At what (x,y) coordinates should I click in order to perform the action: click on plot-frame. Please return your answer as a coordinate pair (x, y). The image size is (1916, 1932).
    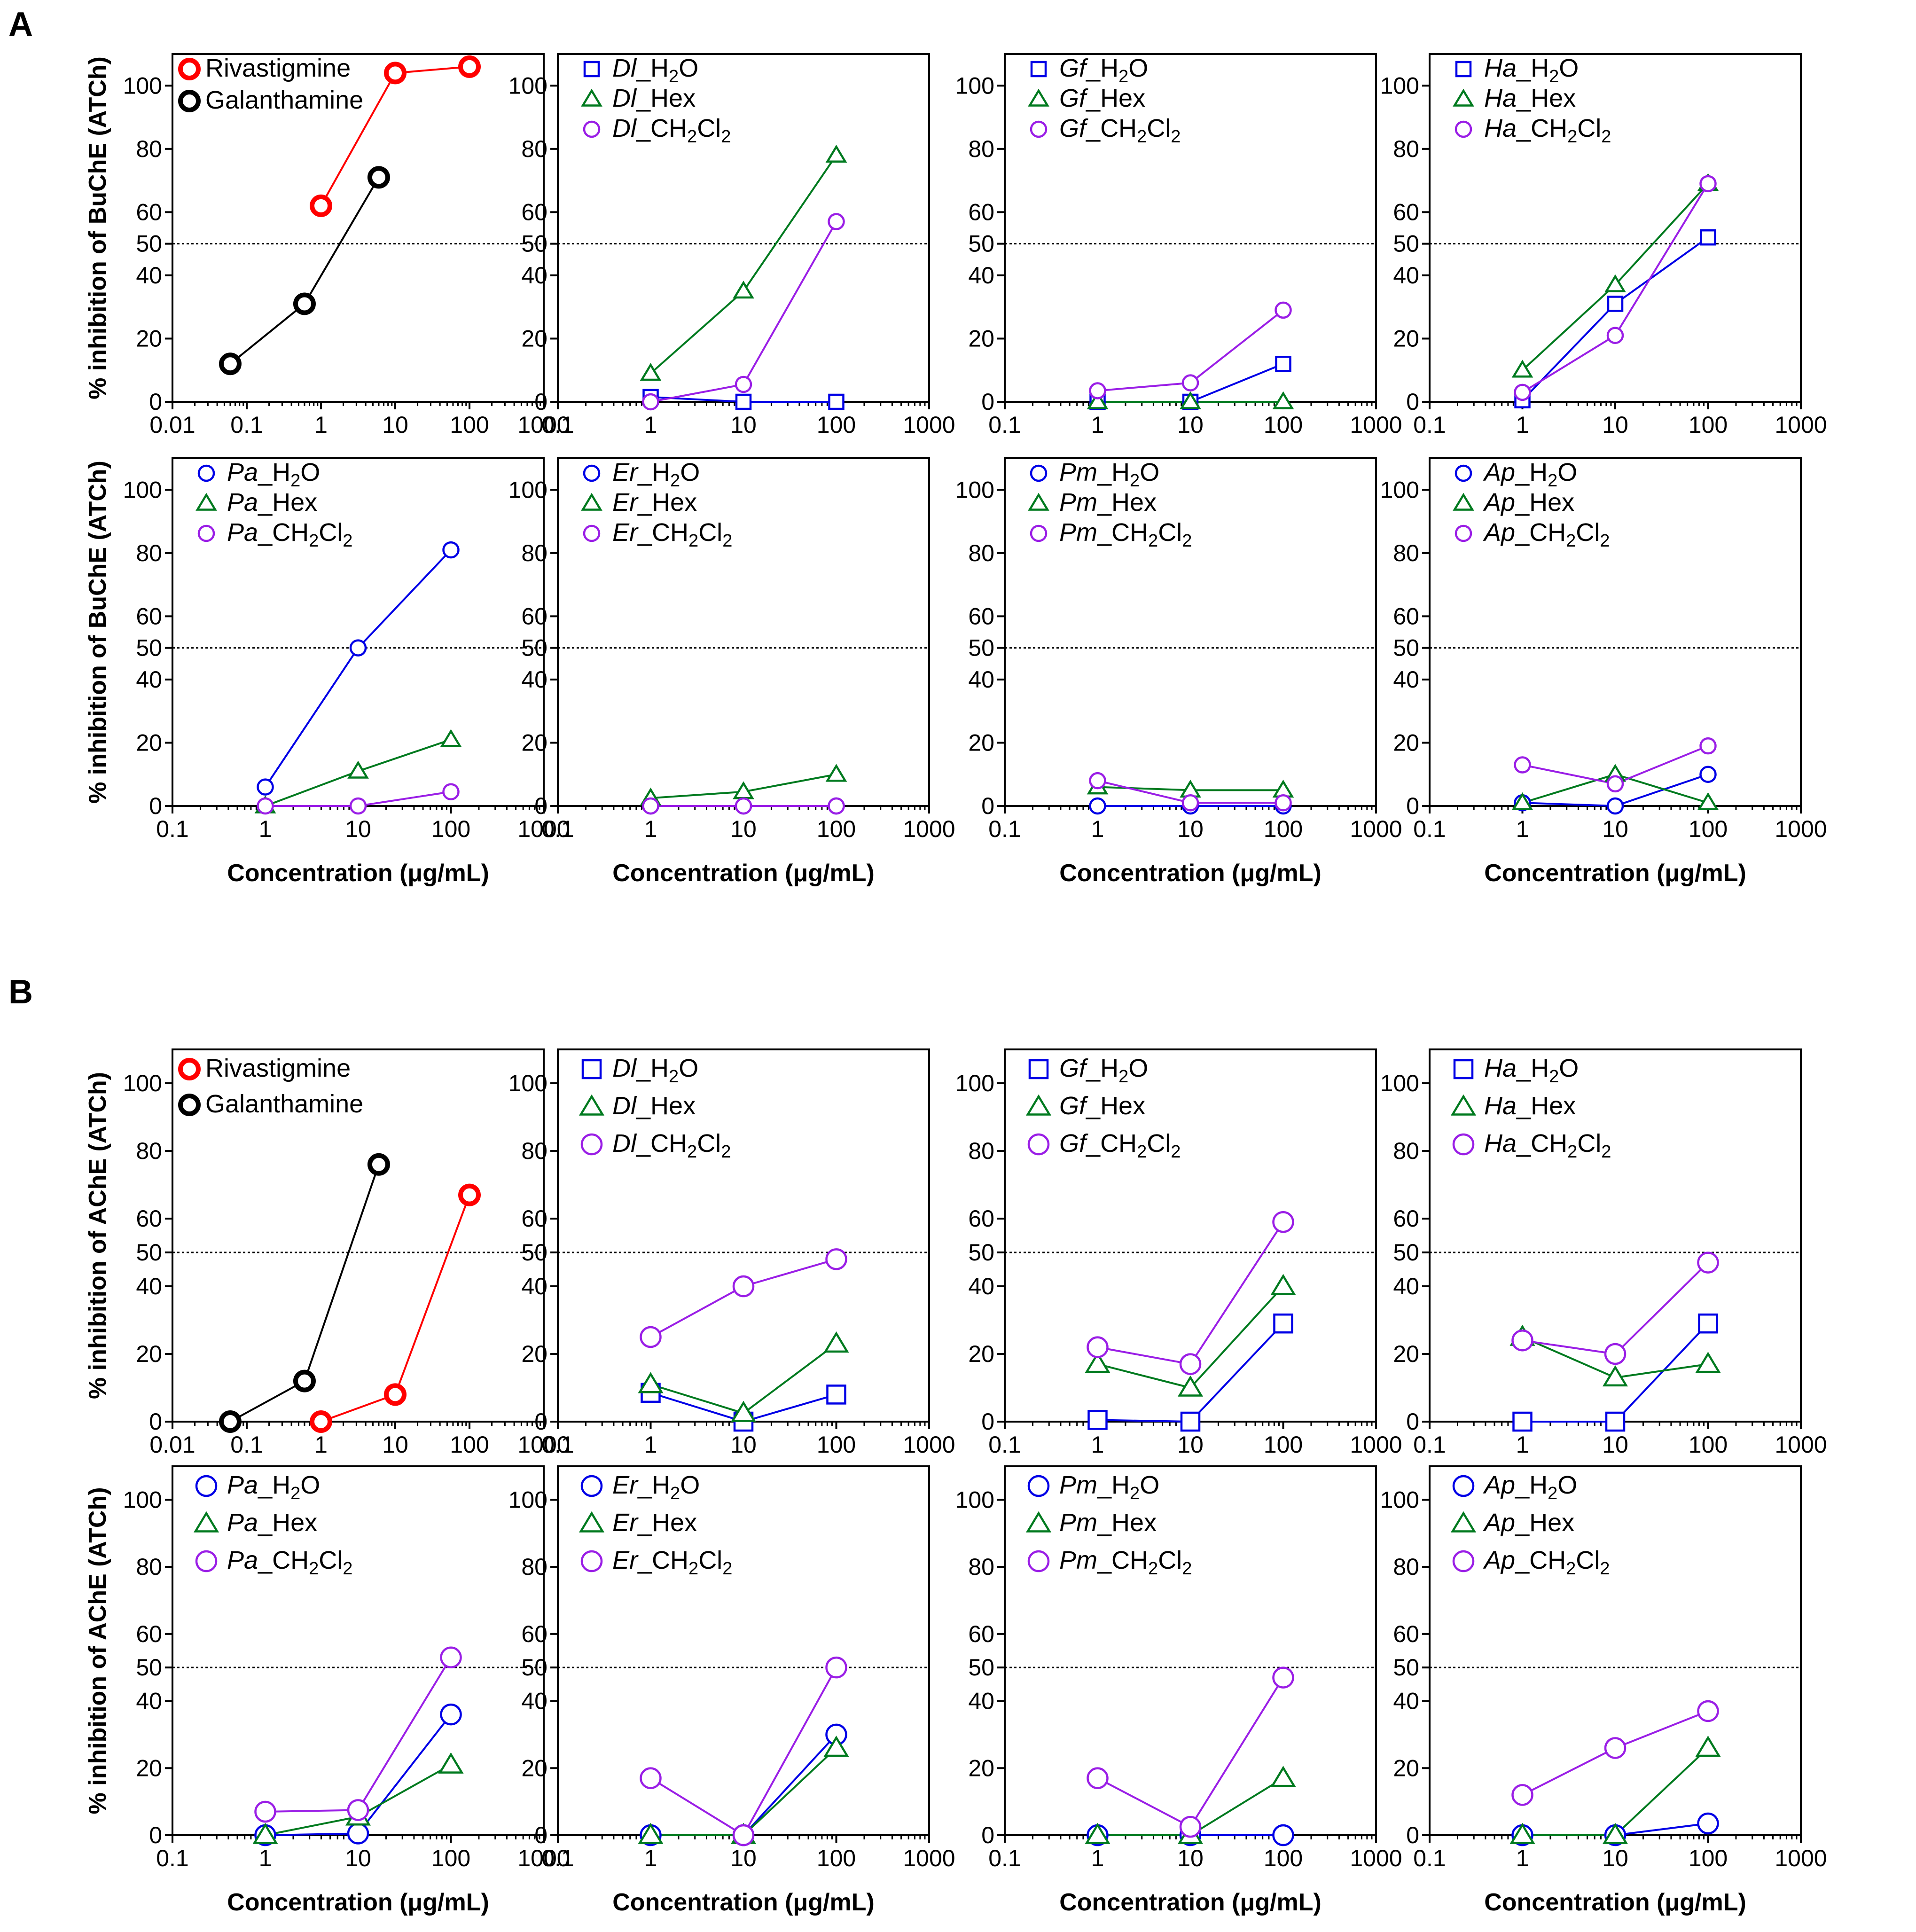
    Looking at the image, I should click on (358, 228).